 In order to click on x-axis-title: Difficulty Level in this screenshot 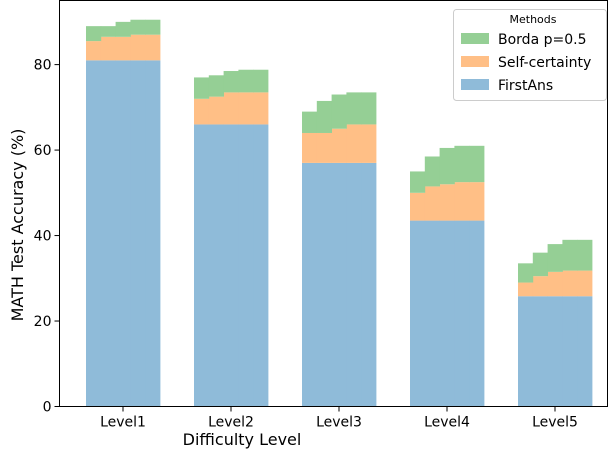, I will do `click(242, 439)`.